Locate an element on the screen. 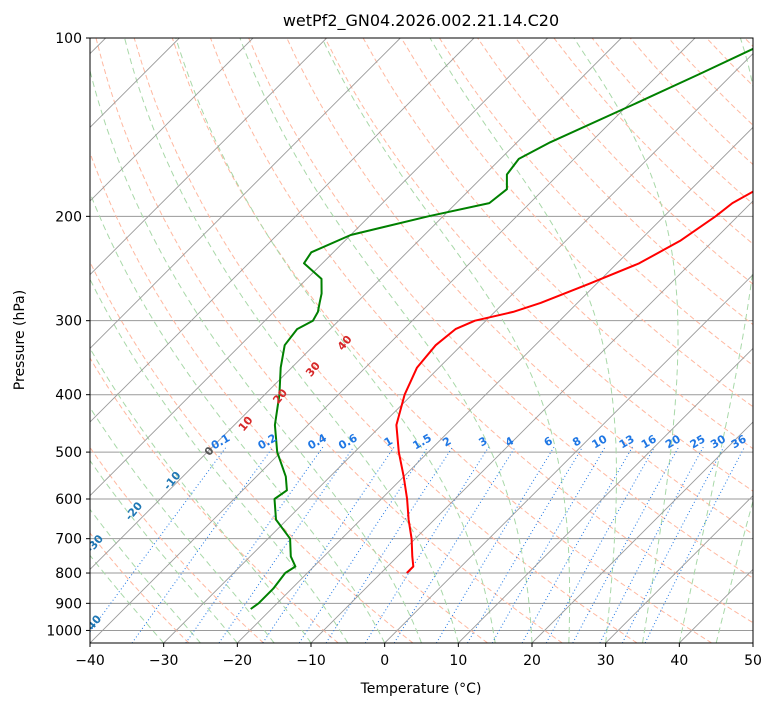  y-tick-label: 900 is located at coordinates (68, 604).